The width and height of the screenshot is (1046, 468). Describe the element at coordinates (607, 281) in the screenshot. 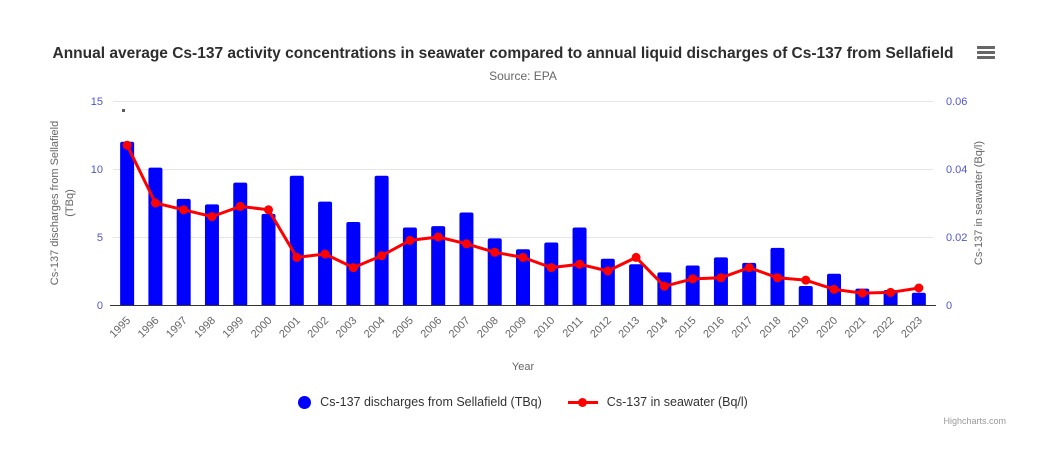

I see `bar-2012` at that location.